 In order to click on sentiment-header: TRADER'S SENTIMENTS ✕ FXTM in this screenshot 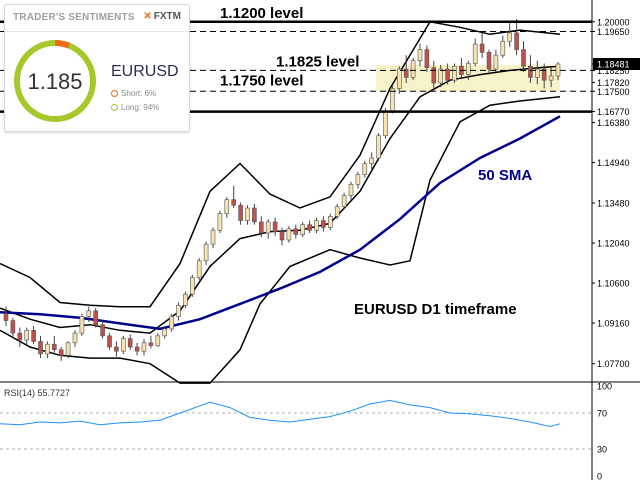, I will do `click(97, 18)`.